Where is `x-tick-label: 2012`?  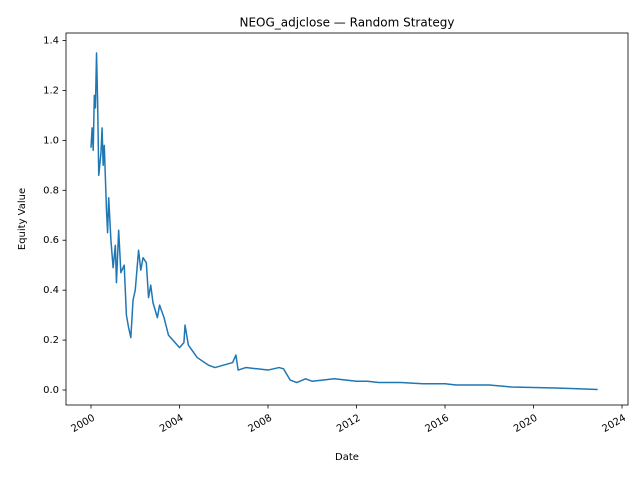 x-tick-label: 2012 is located at coordinates (349, 424).